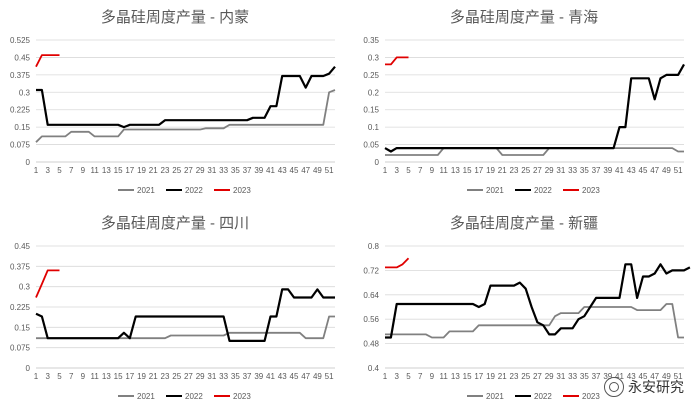 The image size is (698, 411). Describe the element at coordinates (371, 270) in the screenshot. I see `y-tick-label: 0.72` at that location.